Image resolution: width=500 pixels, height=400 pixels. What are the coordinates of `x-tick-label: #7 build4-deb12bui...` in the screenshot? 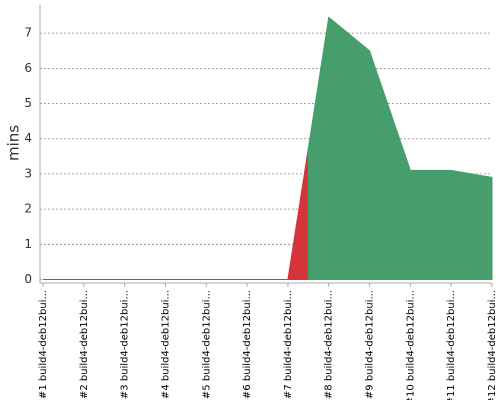 It's located at (288, 344).